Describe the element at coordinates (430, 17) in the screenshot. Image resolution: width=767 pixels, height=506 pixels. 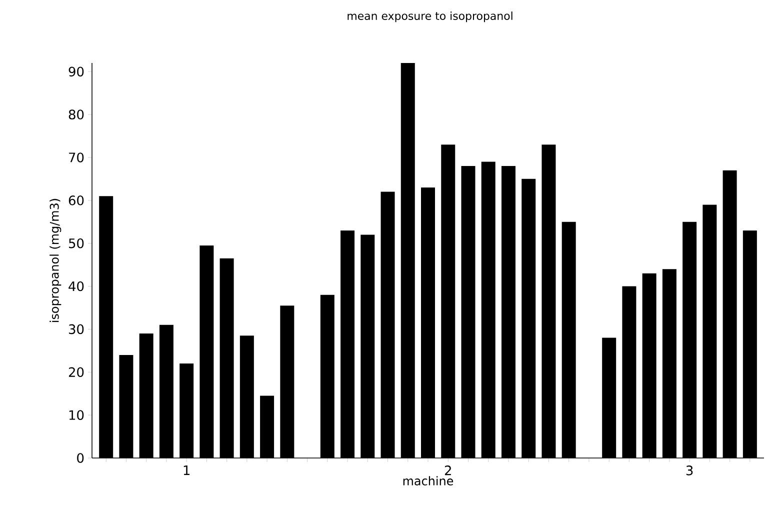
I see `chart-title: mean exposure to isopropanol` at that location.